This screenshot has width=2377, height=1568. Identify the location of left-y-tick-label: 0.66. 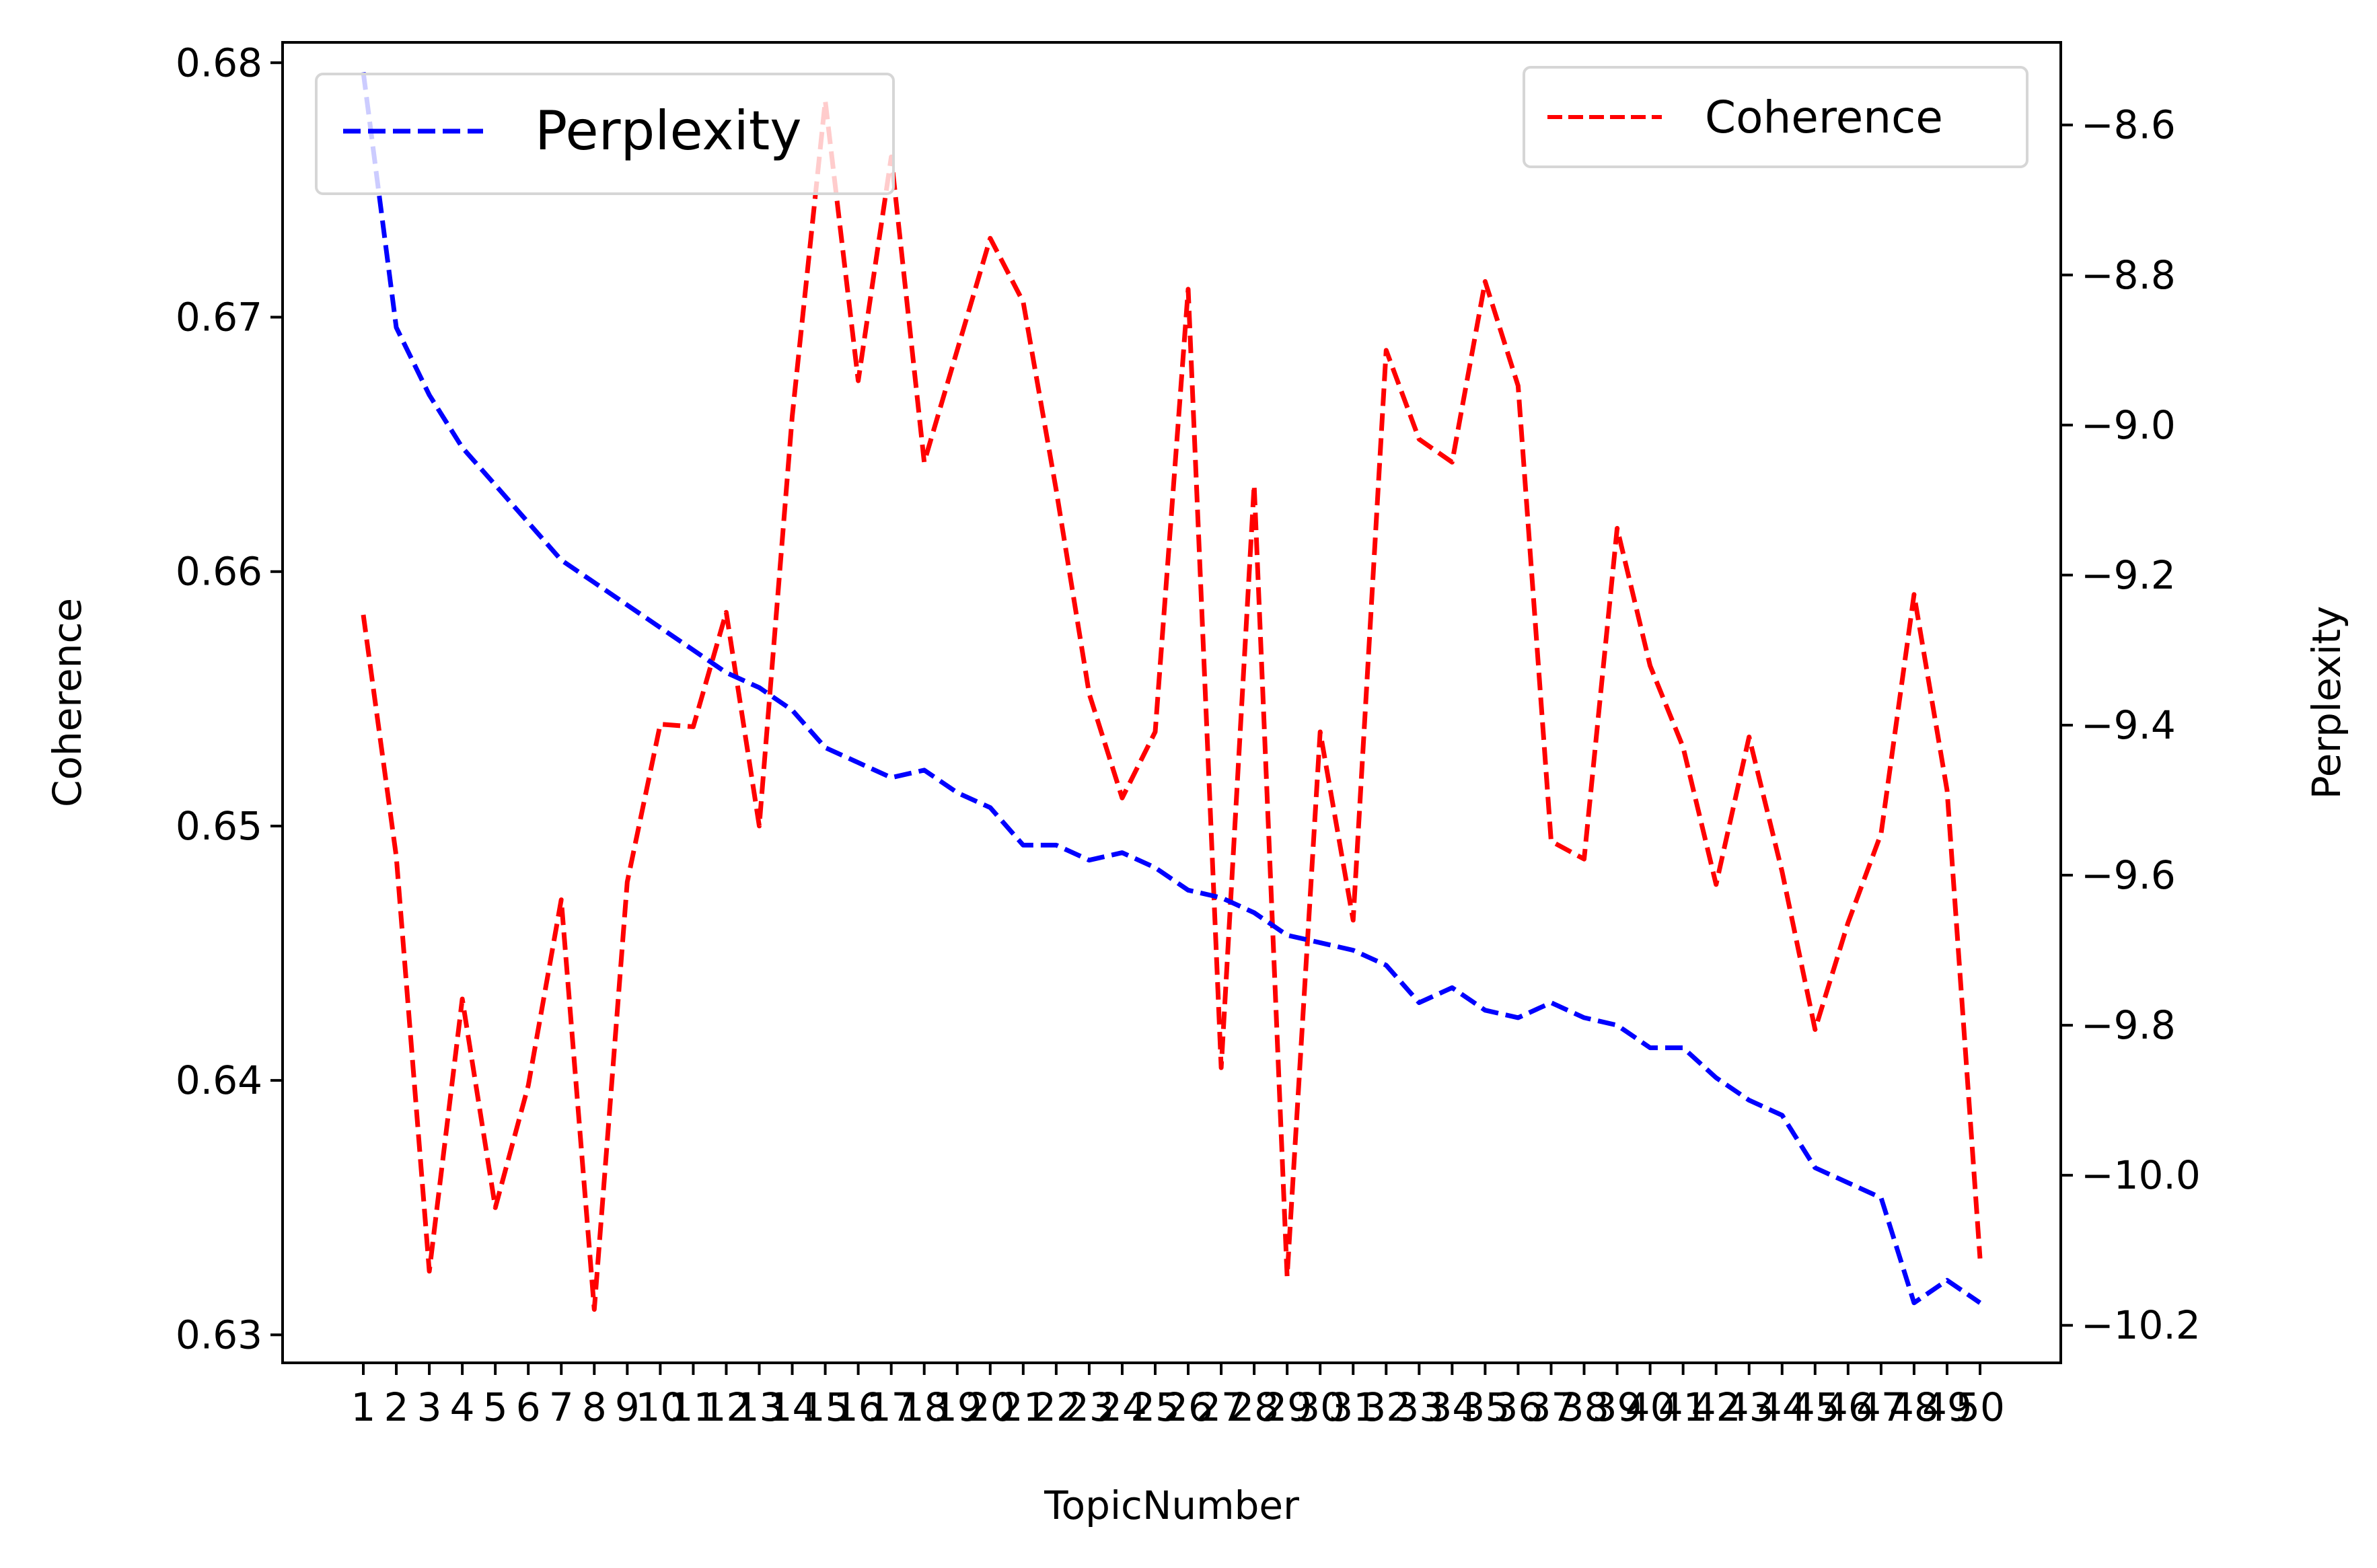
(219, 572).